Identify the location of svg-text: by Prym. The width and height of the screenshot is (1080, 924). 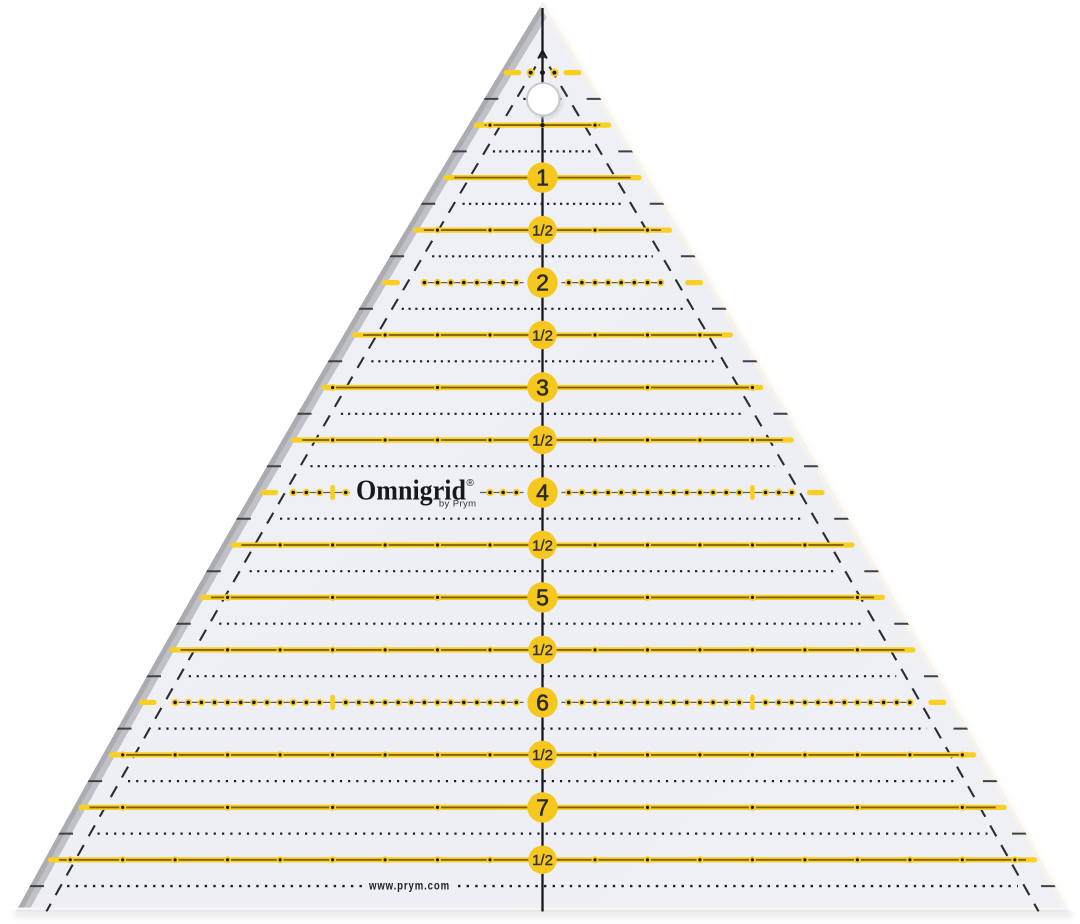
(458, 504).